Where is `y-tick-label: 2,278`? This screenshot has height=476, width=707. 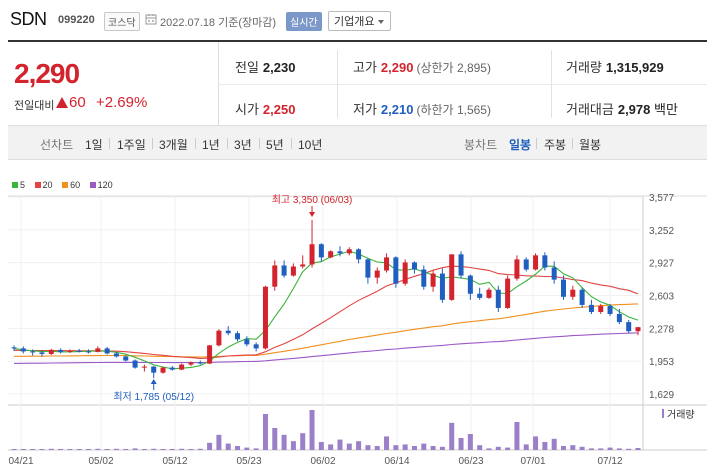 y-tick-label: 2,278 is located at coordinates (661, 329).